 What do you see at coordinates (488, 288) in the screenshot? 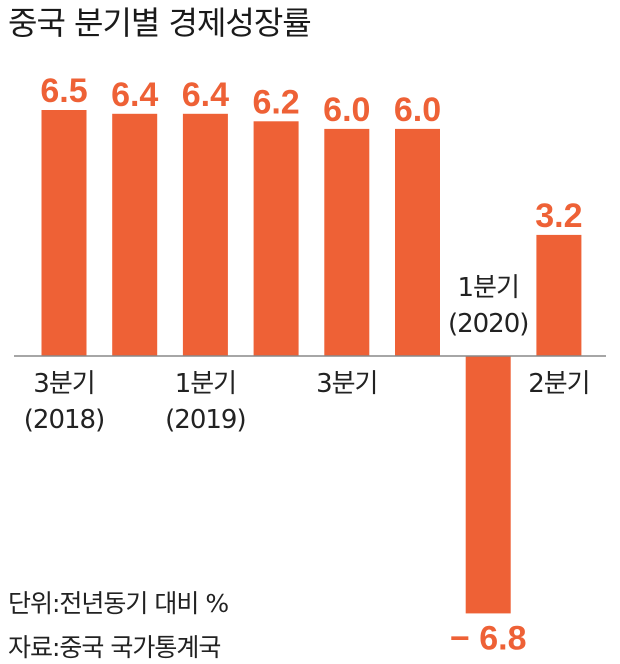
I see `category-label-2020-Q1-line1: 1분기` at bounding box center [488, 288].